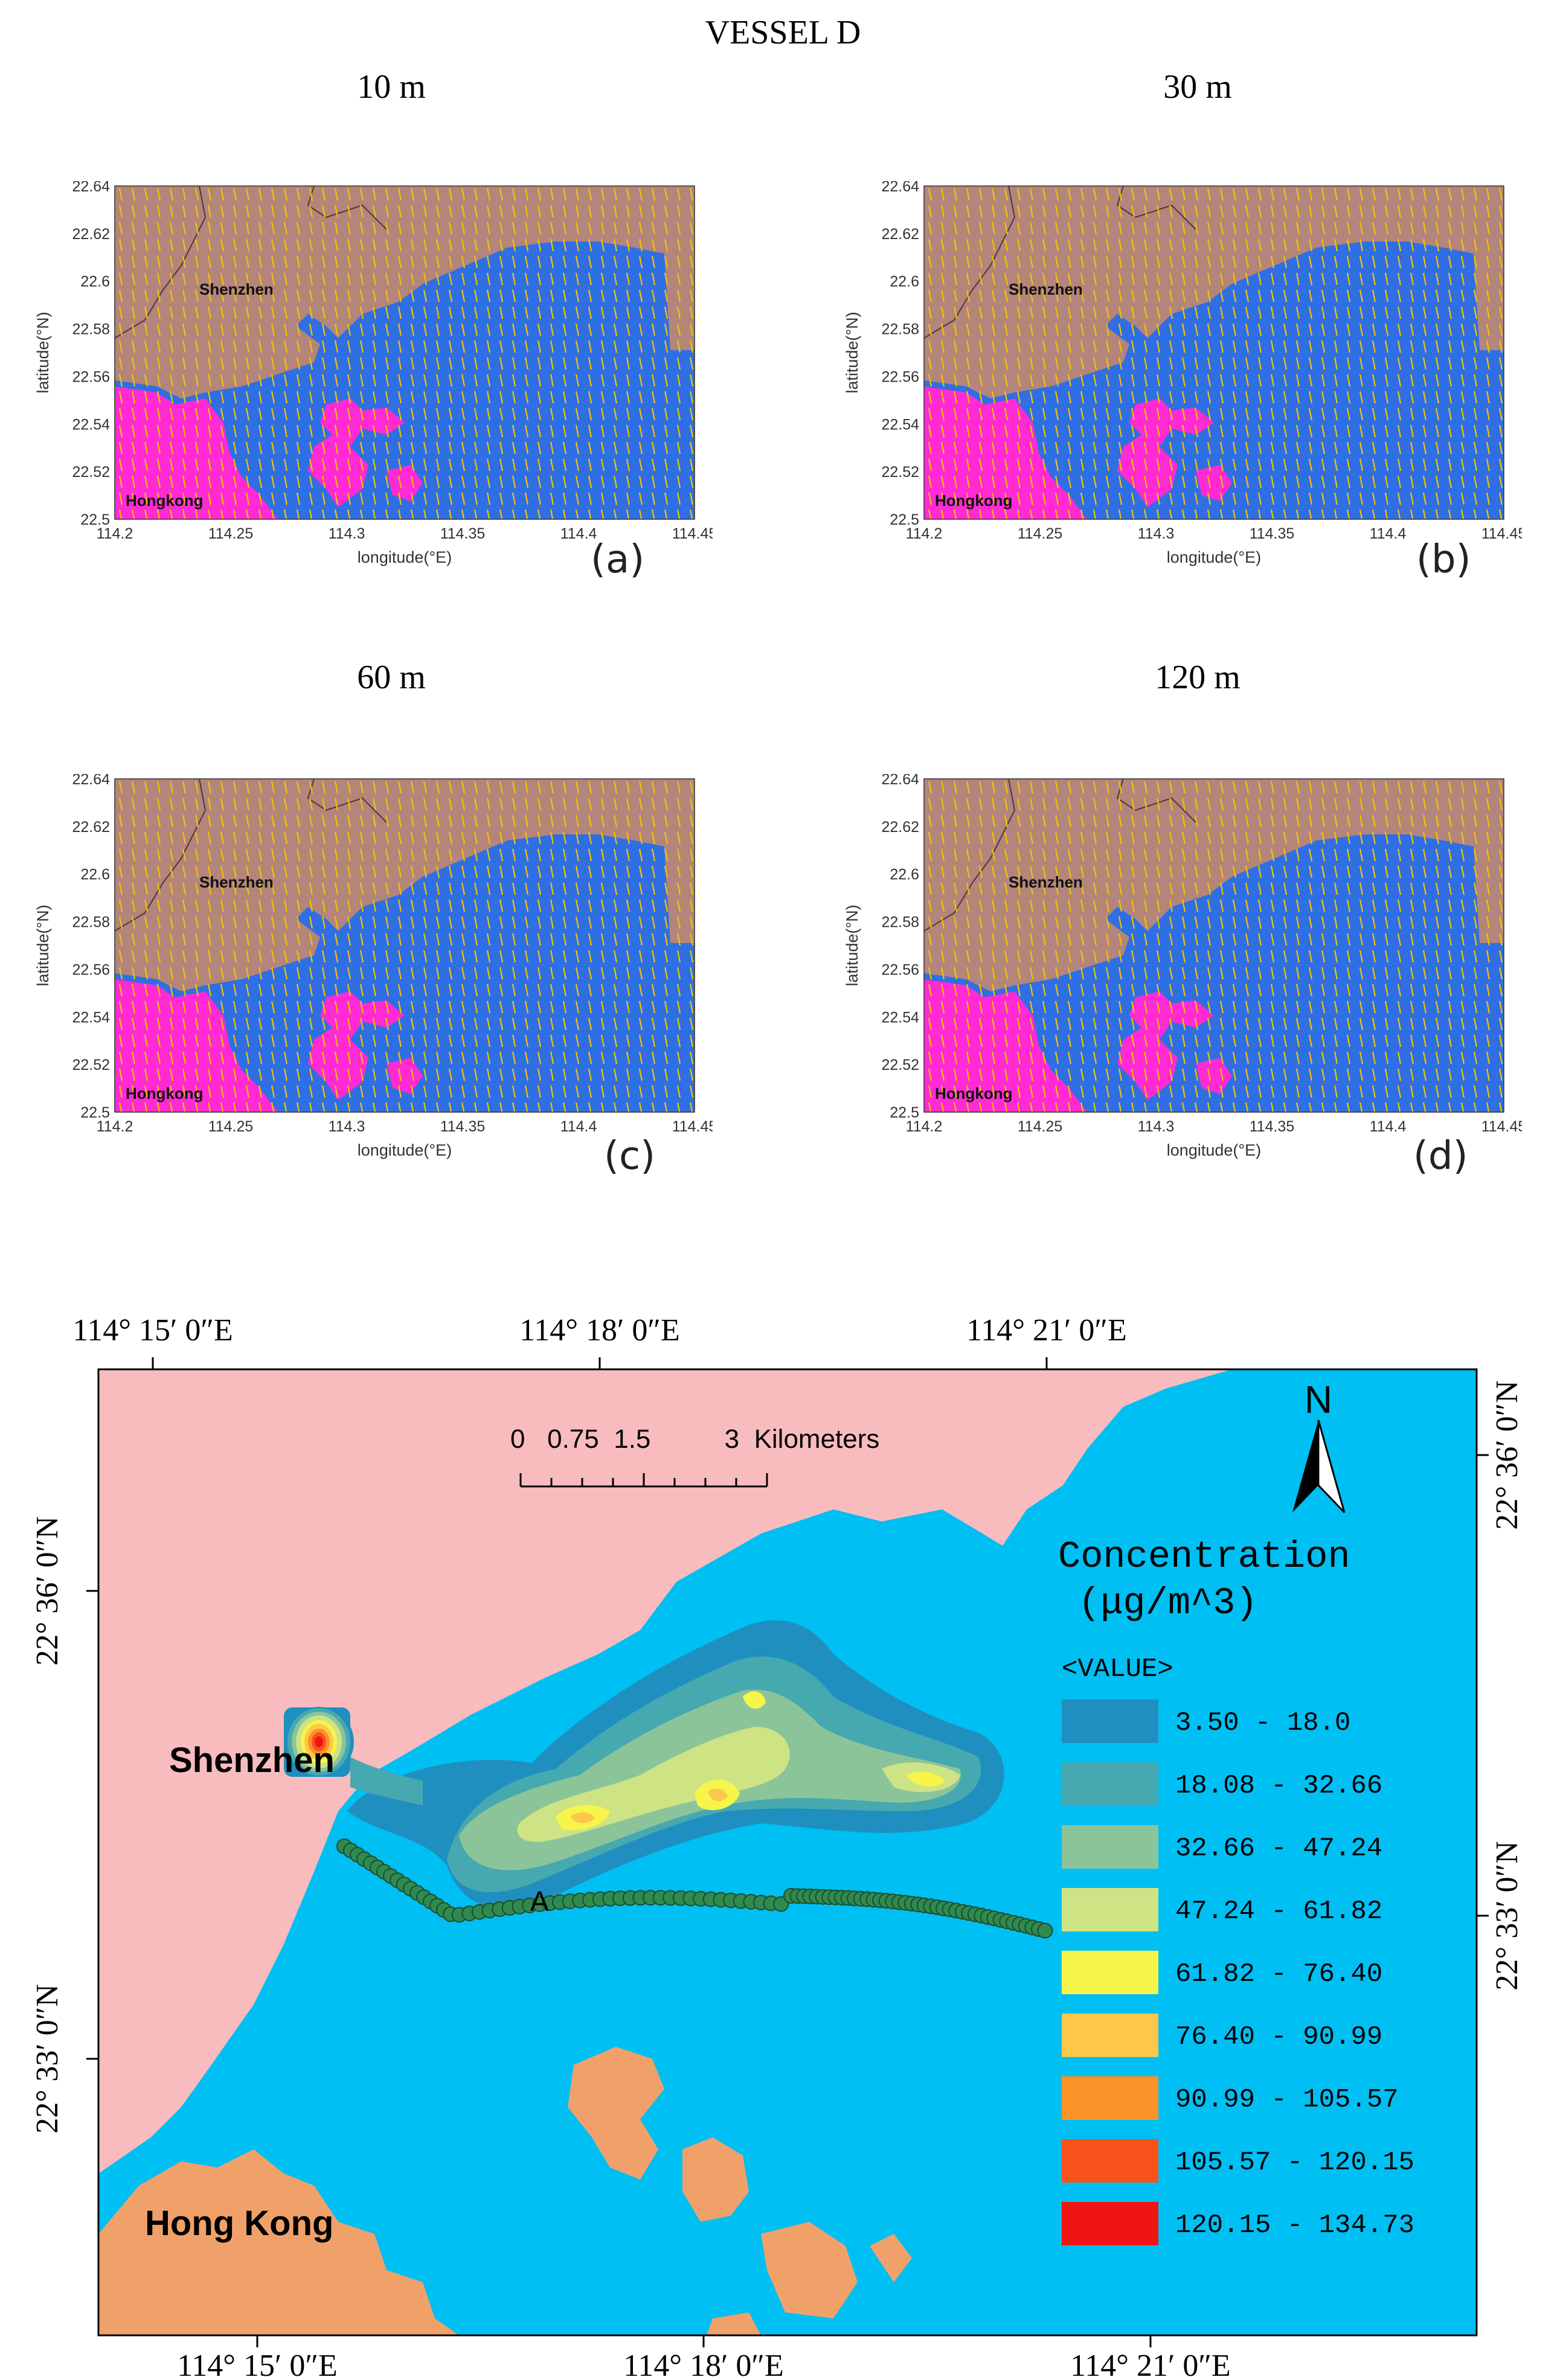 The image size is (1566, 2380). Describe the element at coordinates (1287, 2100) in the screenshot. I see `legend-range-label: 90.99 - 105.57` at that location.